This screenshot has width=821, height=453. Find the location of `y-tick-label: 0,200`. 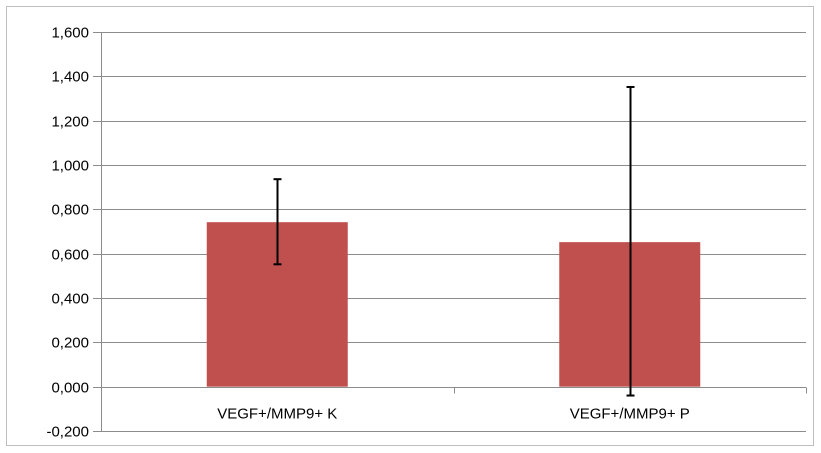

y-tick-label: 0,200 is located at coordinates (70, 343).